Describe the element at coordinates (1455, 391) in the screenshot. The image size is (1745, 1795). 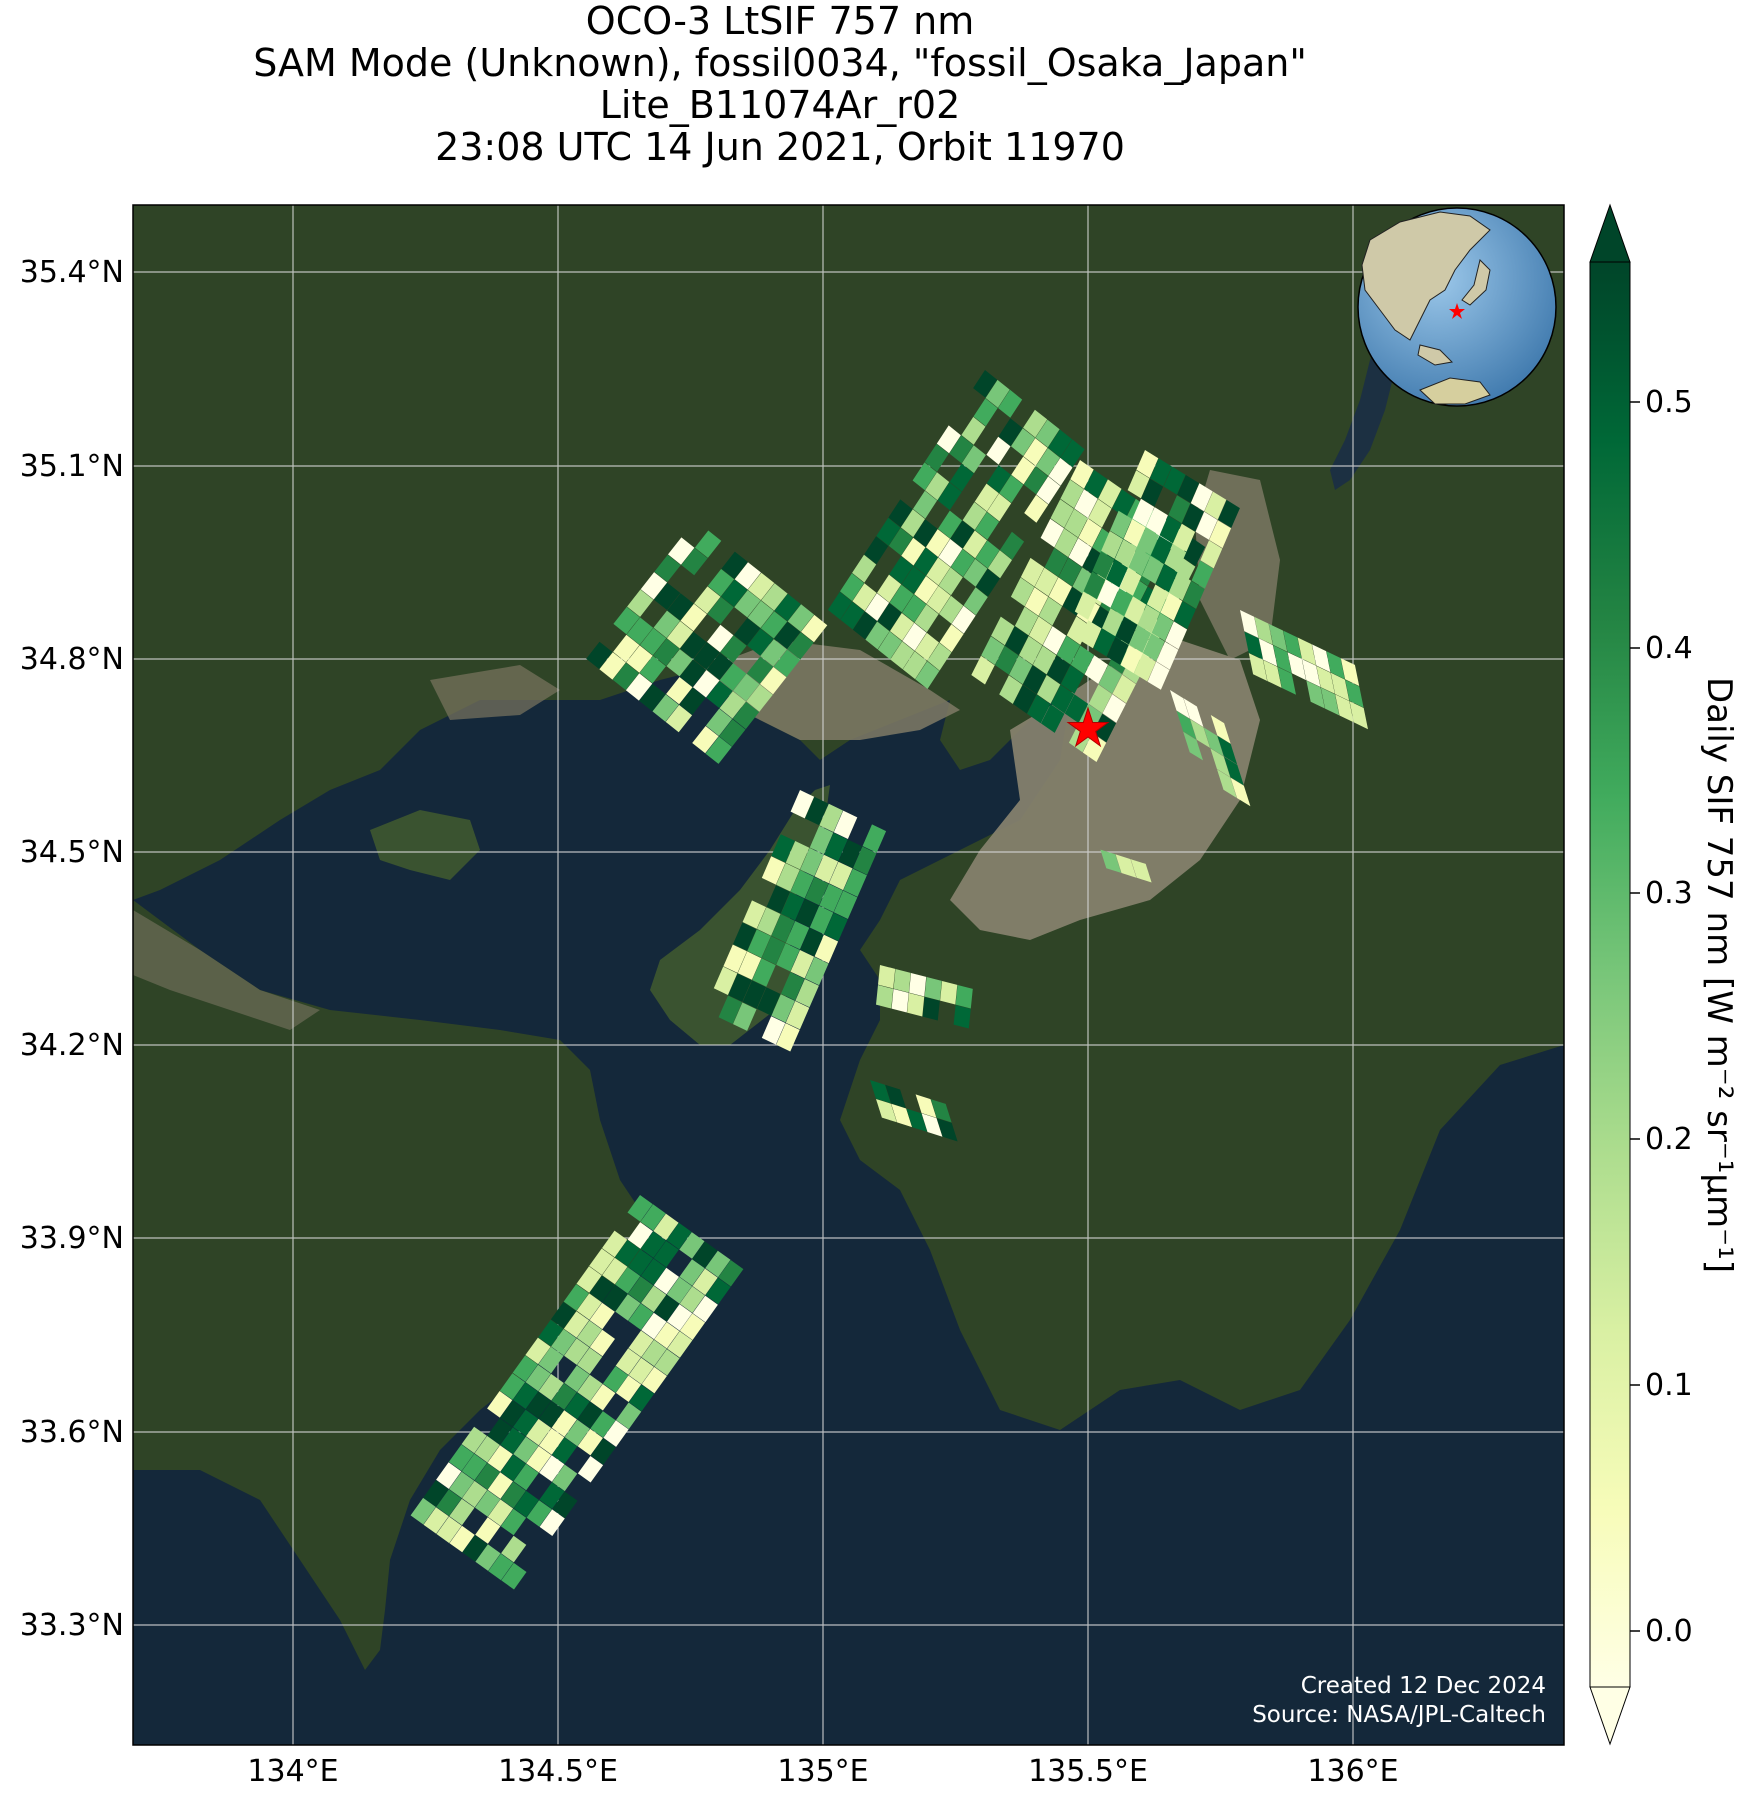
I see `inset-australia` at that location.